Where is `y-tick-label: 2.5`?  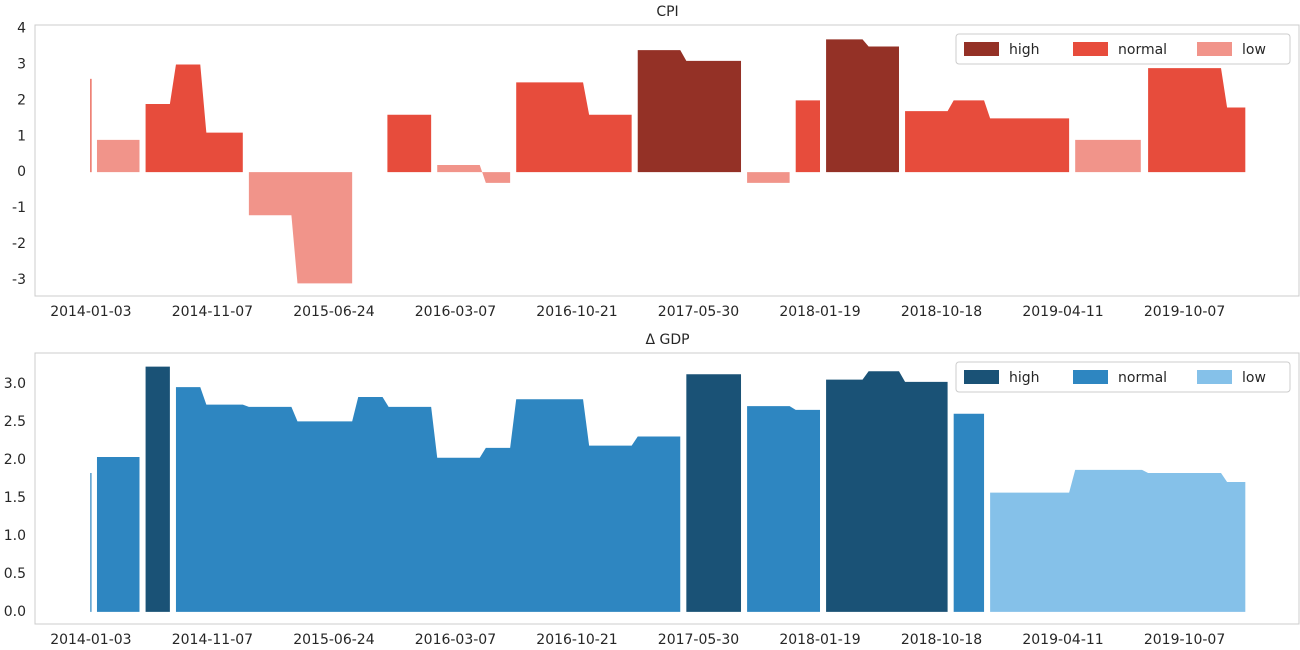
y-tick-label: 2.5 is located at coordinates (15, 422).